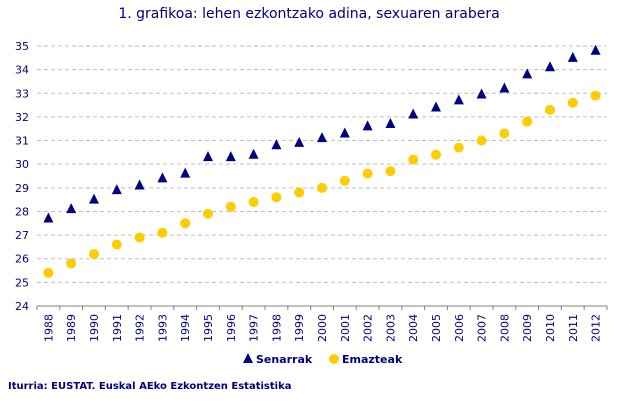 The width and height of the screenshot is (618, 401). What do you see at coordinates (22, 70) in the screenshot?
I see `y-tick-label: 34` at bounding box center [22, 70].